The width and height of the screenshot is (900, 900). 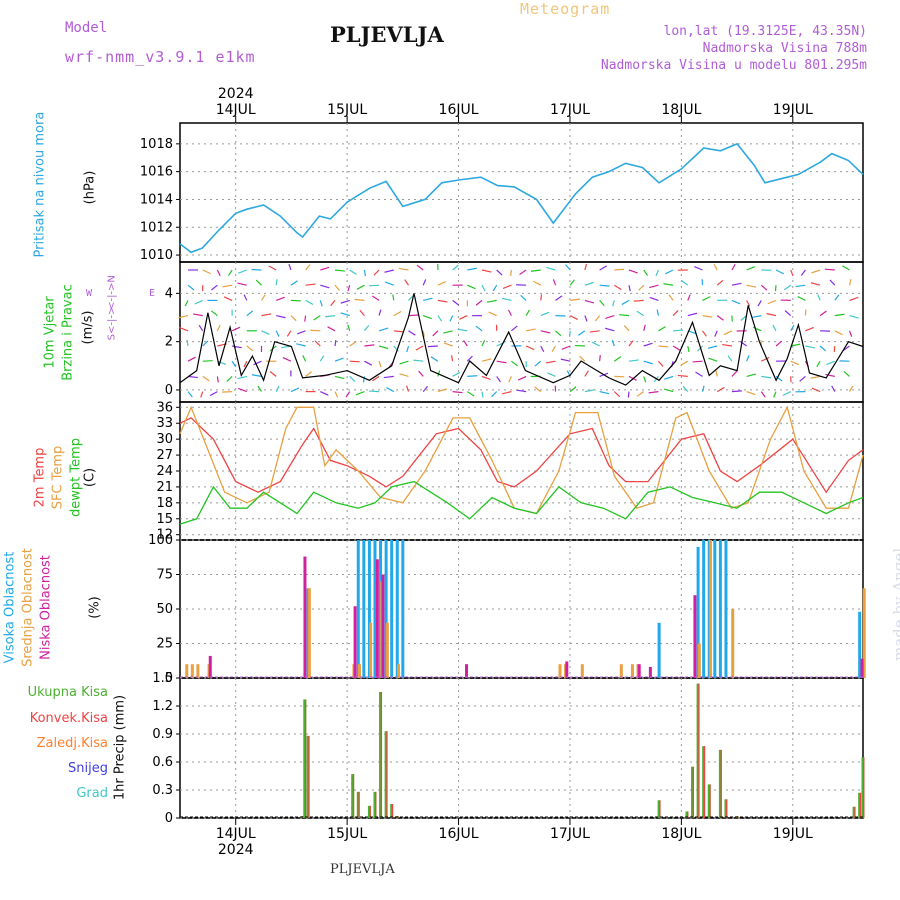 I want to click on altitude-info: Nadmorska Visina 788m, so click(x=784, y=48).